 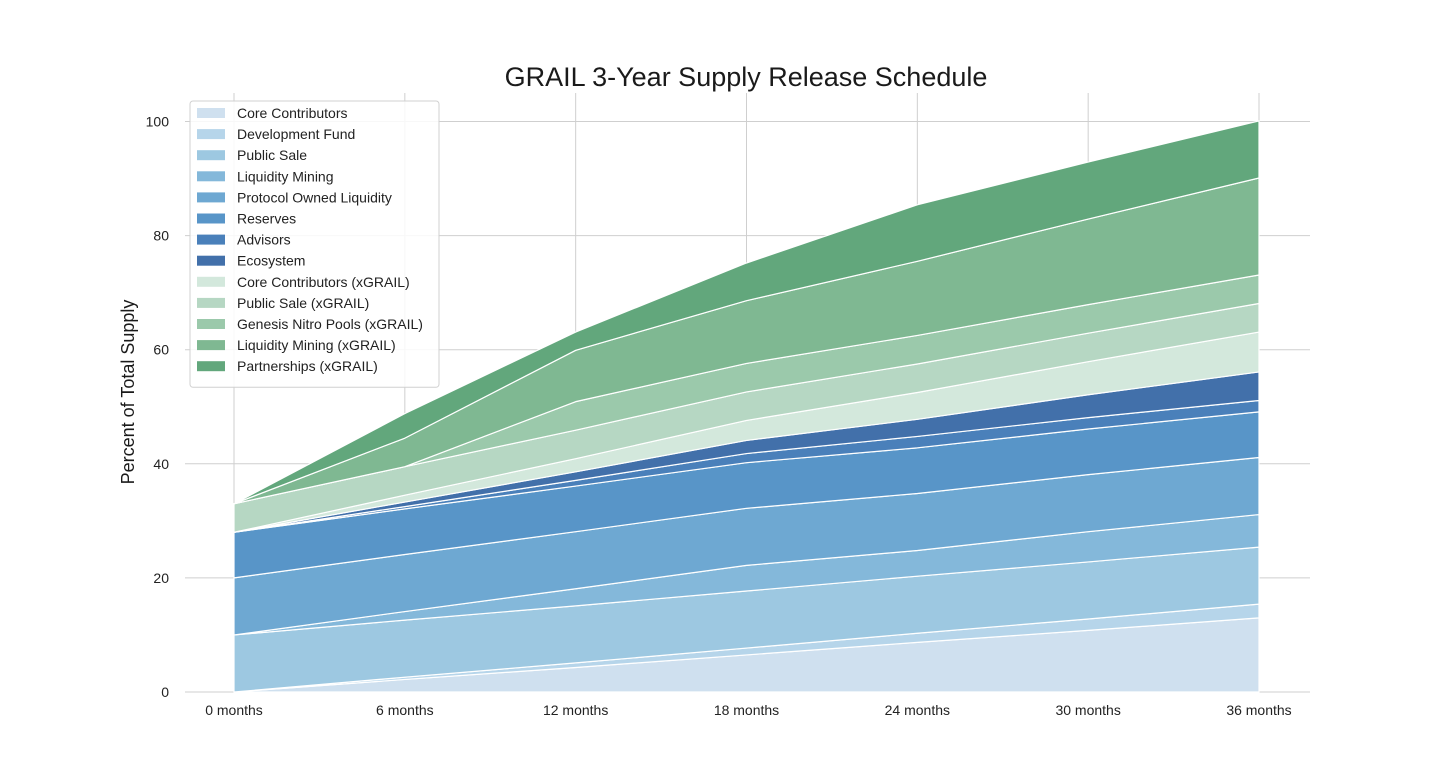 What do you see at coordinates (303, 303) in the screenshot?
I see `legend-label: Public Sale (xGRAIL)` at bounding box center [303, 303].